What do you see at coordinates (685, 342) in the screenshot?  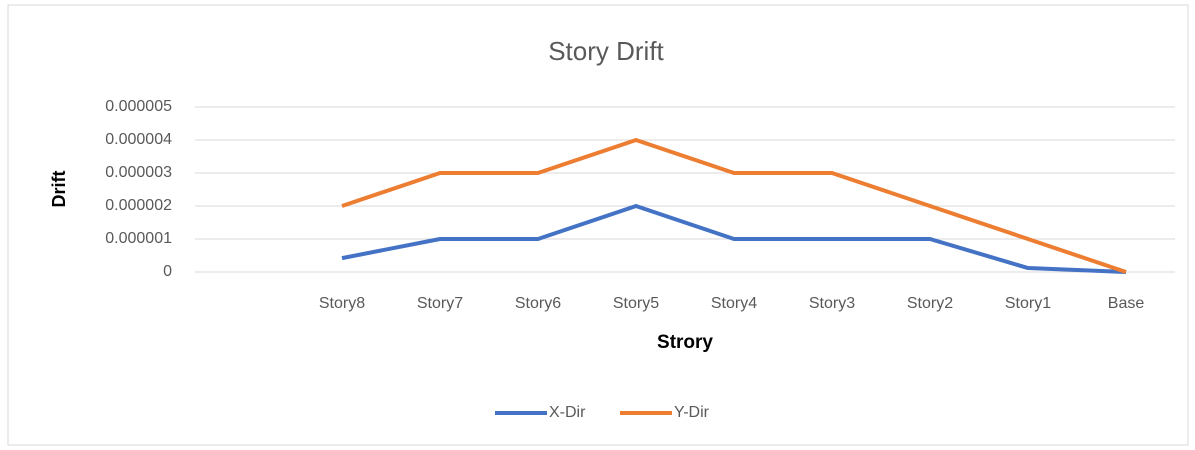 I see `x-axis-label: Strory` at bounding box center [685, 342].